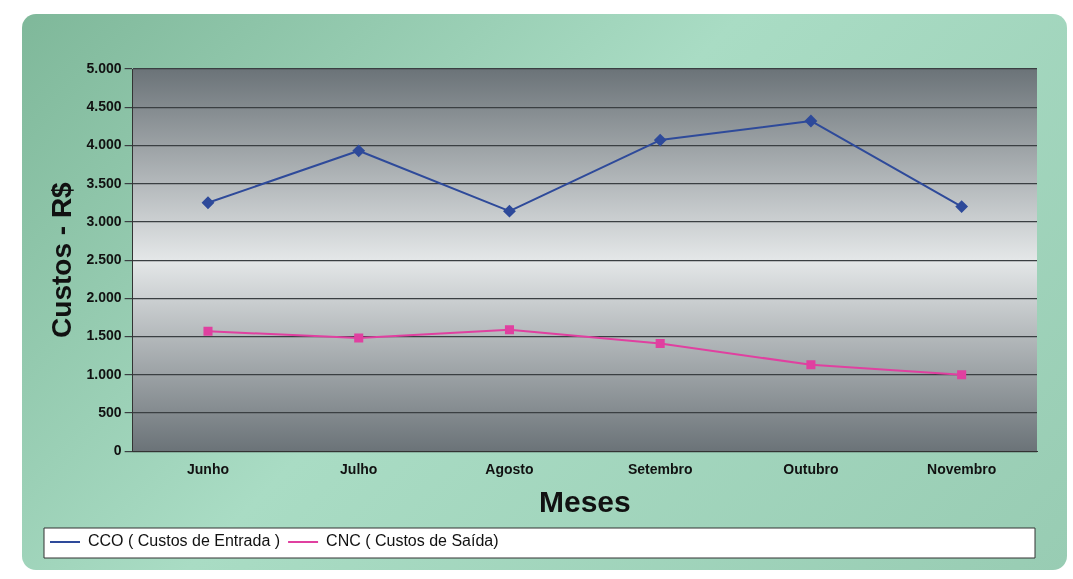 The width and height of the screenshot is (1073, 579). Describe the element at coordinates (104, 373) in the screenshot. I see `y-tick-label: 1.000` at that location.